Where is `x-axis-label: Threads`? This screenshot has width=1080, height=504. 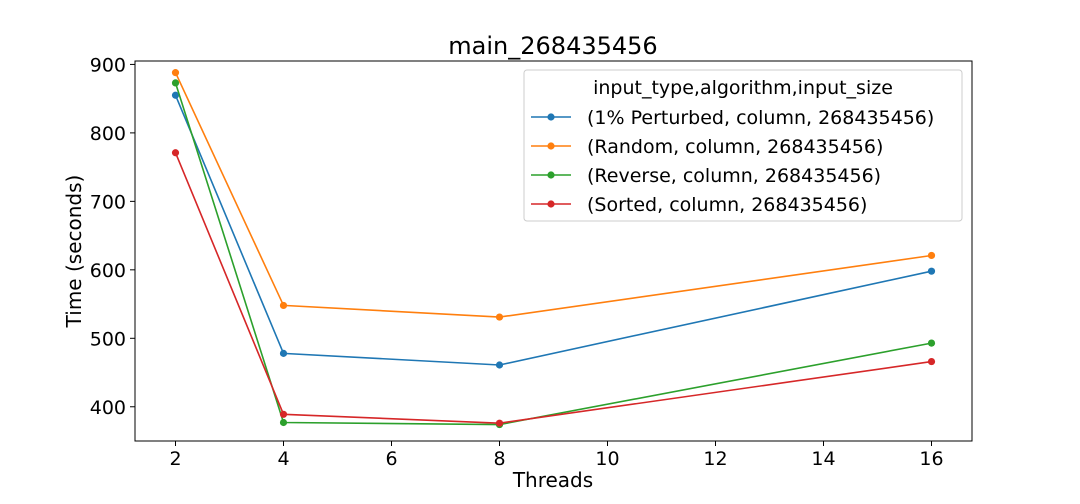 x-axis-label: Threads is located at coordinates (552, 480).